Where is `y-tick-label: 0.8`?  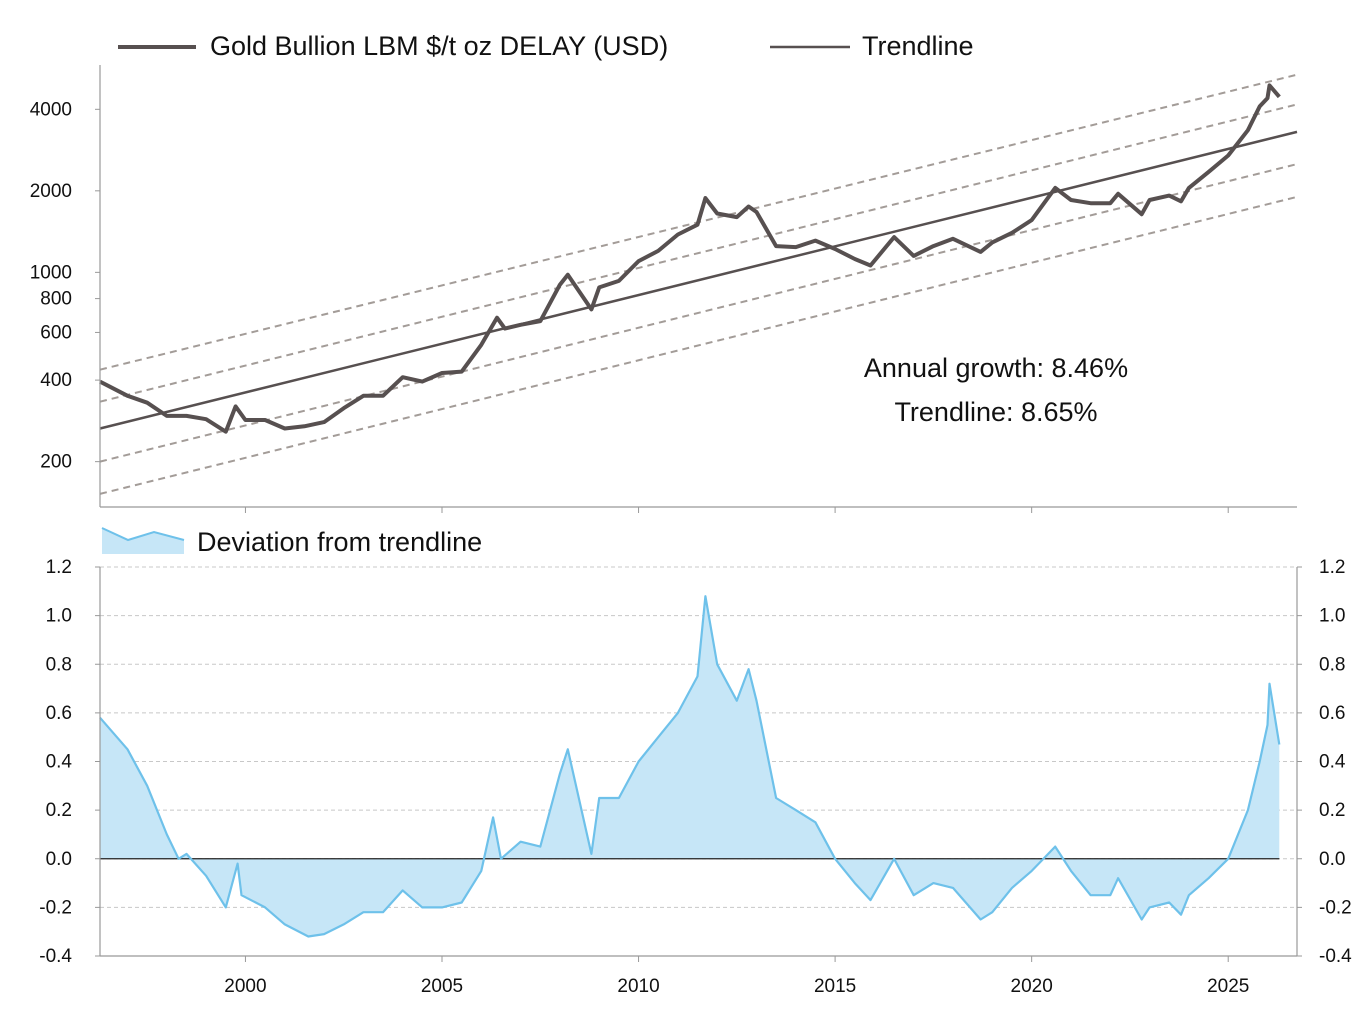
y-tick-label: 0.8 is located at coordinates (59, 664).